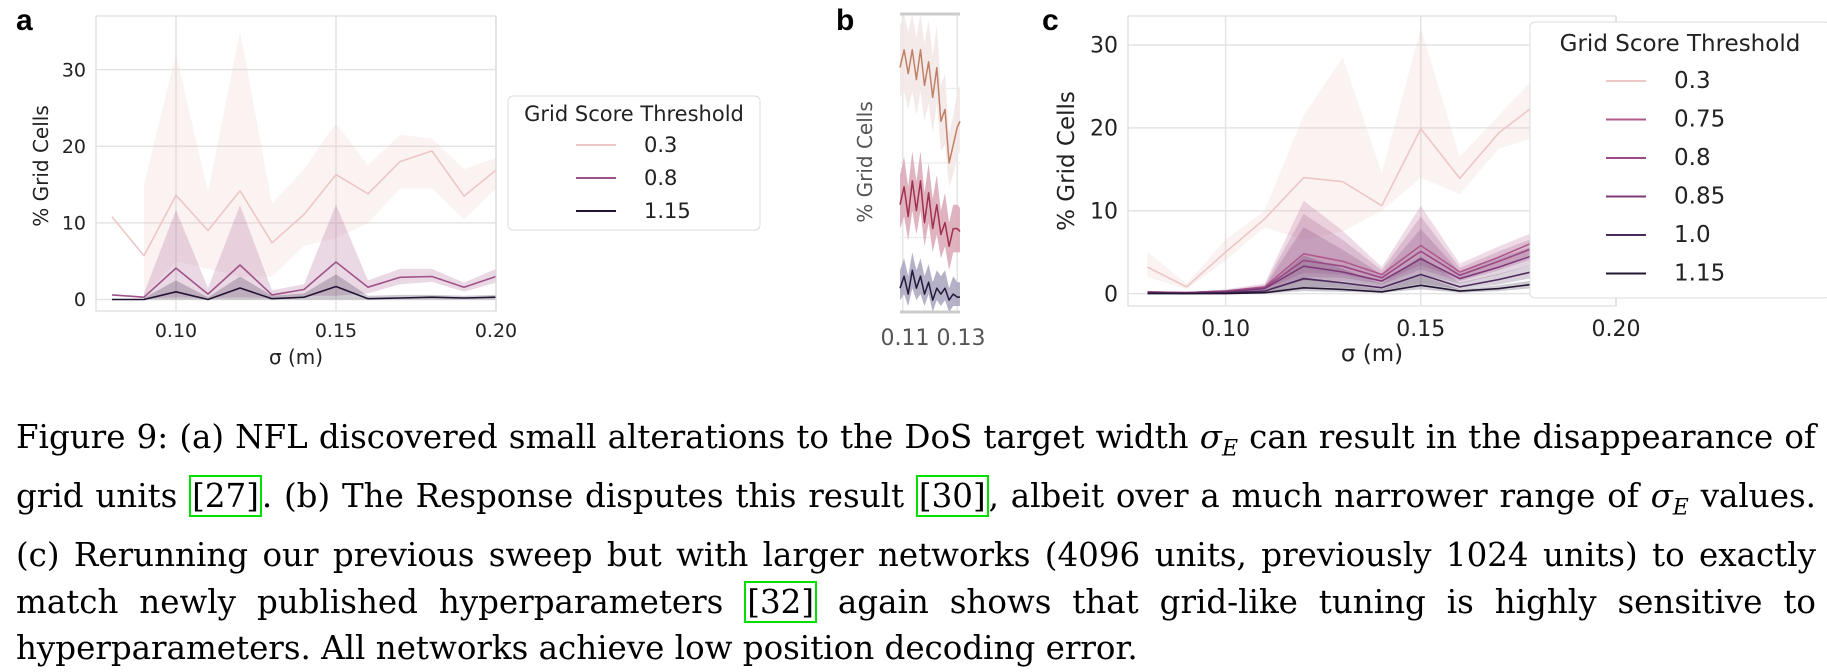  Describe the element at coordinates (41, 166) in the screenshot. I see `panel-a-ylabel: % Grid Cells` at that location.